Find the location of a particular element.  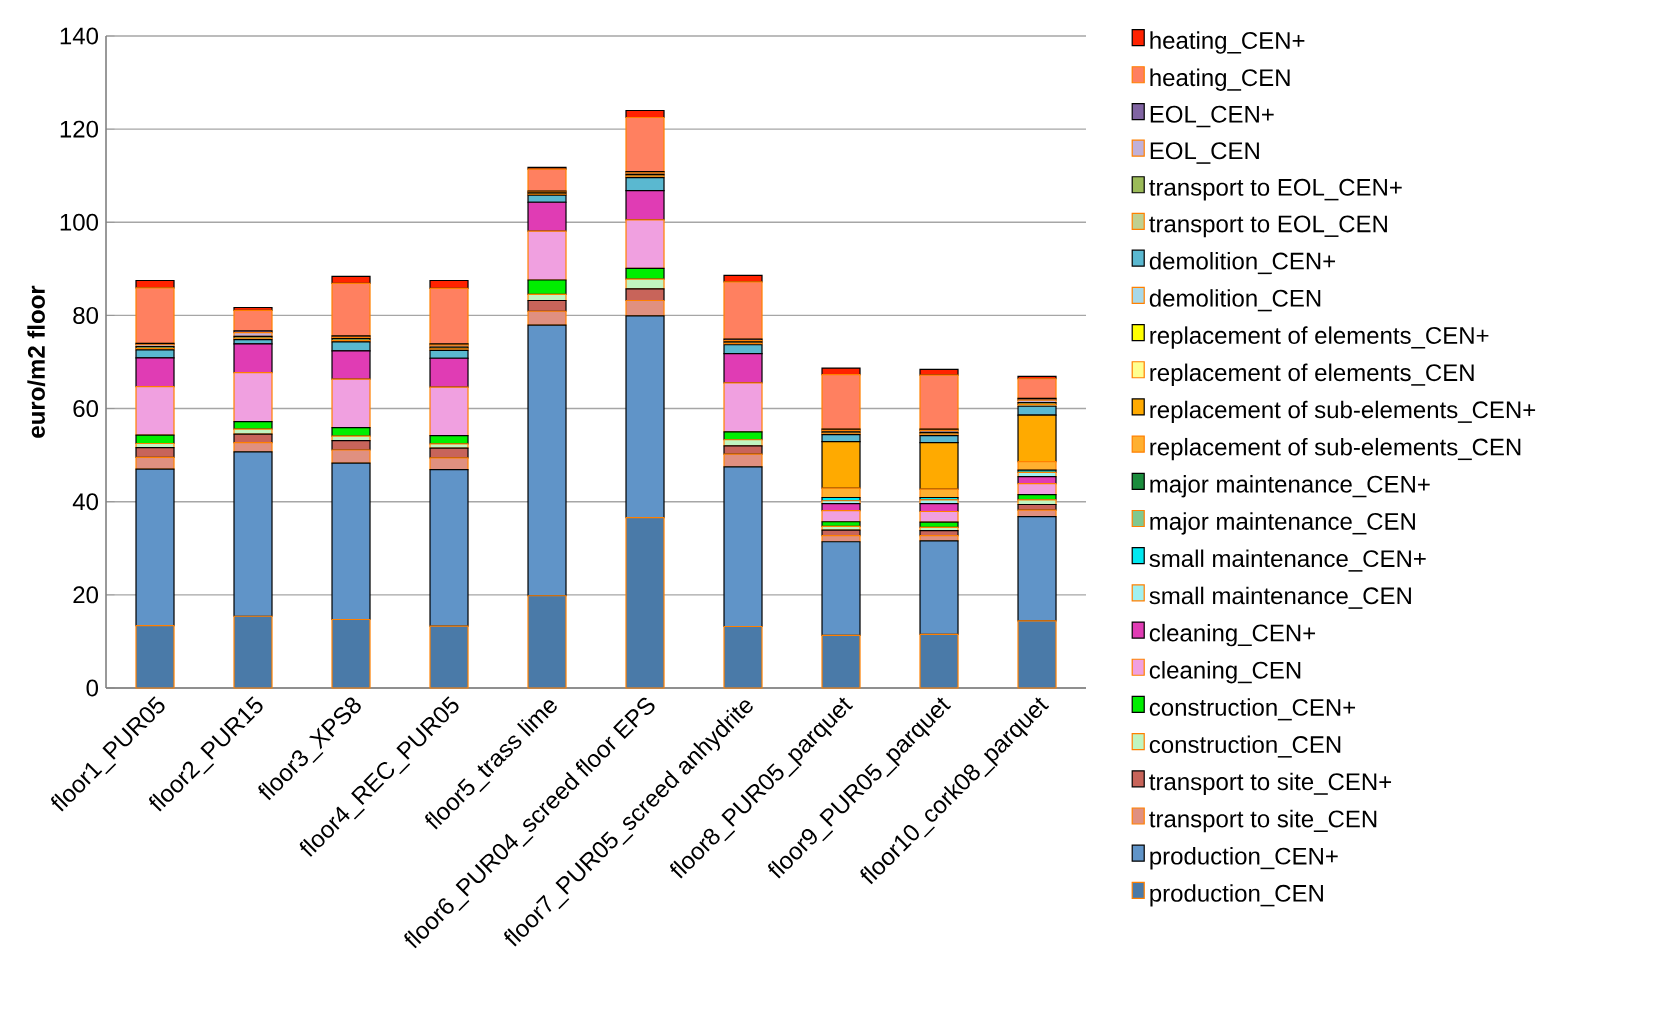

legend-label: EOL_CEN+ is located at coordinates (1212, 116).